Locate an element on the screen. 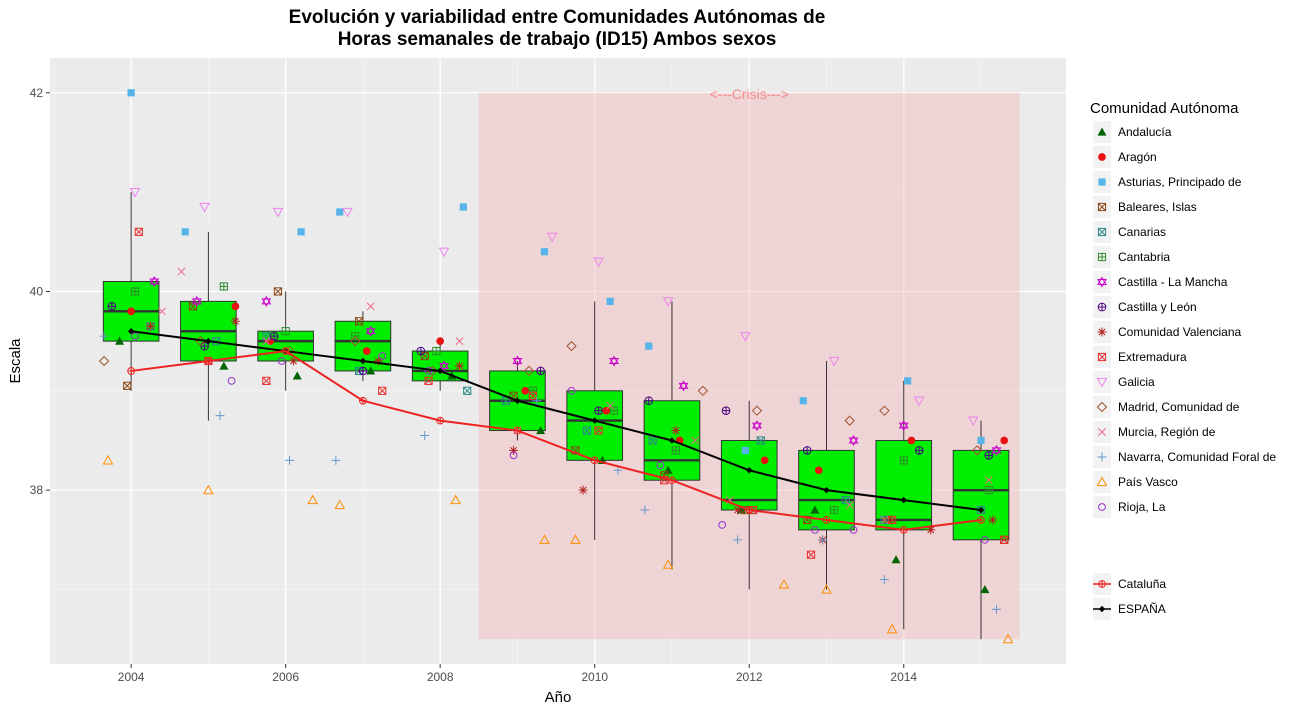 This screenshot has width=1299, height=710. legend-item: Castilla - La Mancha is located at coordinates (1160, 282).